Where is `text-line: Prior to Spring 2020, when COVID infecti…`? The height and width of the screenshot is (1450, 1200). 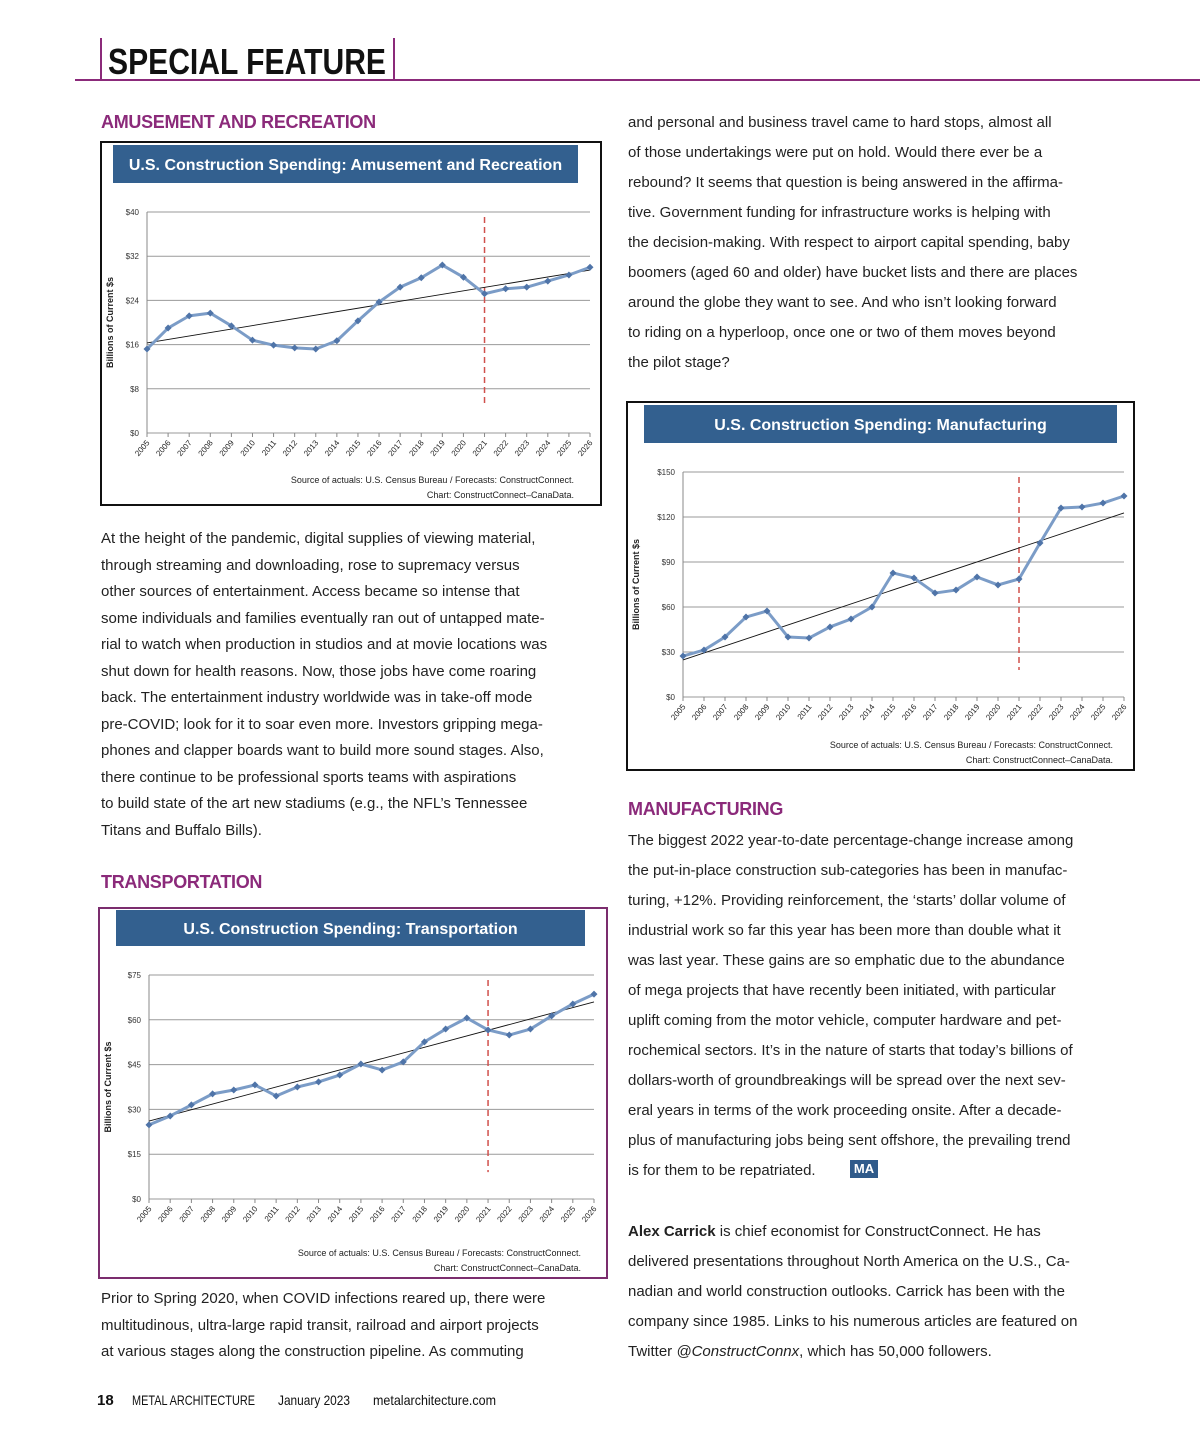 text-line: Prior to Spring 2020, when COVID infecti… is located at coordinates (323, 1298).